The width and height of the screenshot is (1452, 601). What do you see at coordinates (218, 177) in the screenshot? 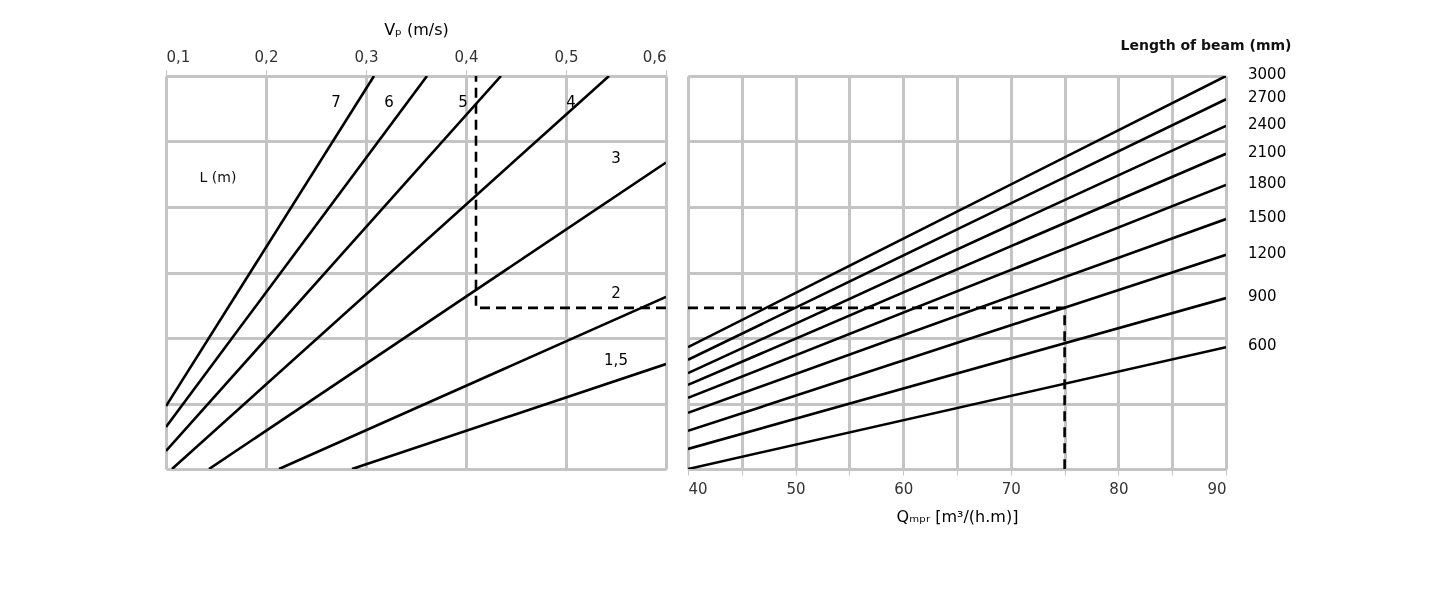
I see `legend-title: L (m)` at bounding box center [218, 177].